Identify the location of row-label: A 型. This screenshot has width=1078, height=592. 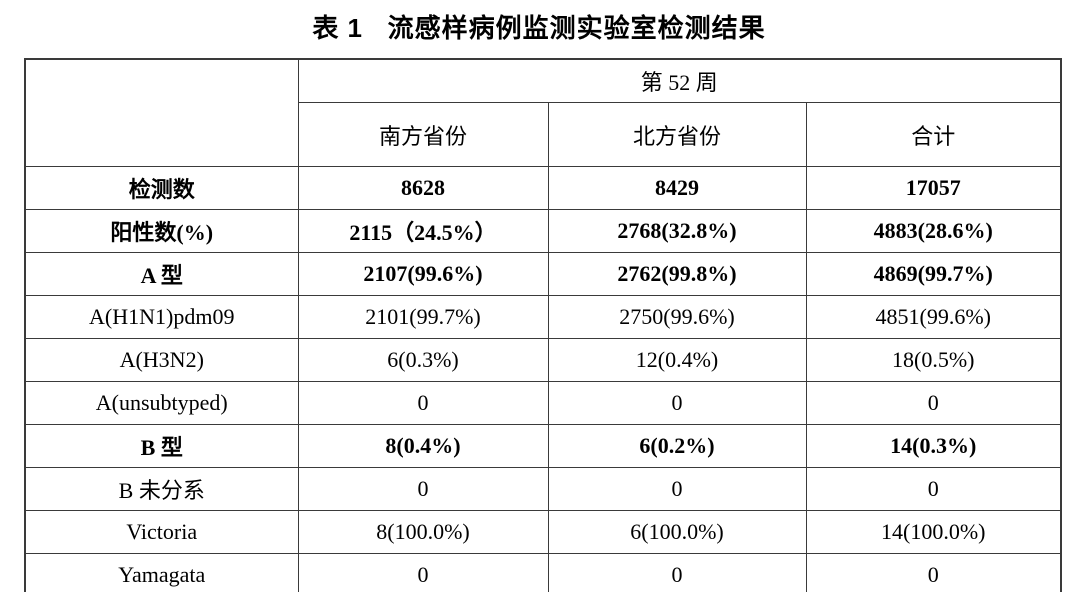
(161, 274).